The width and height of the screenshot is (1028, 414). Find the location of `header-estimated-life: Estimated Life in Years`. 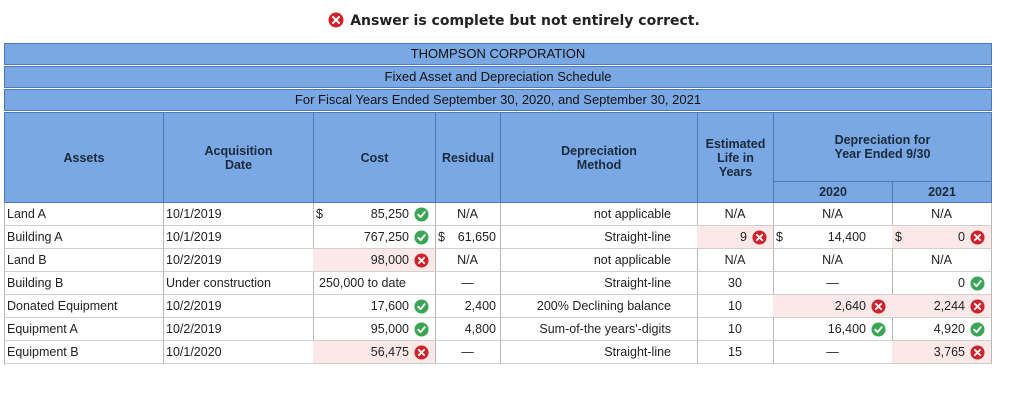

header-estimated-life: Estimated Life in Years is located at coordinates (735, 157).